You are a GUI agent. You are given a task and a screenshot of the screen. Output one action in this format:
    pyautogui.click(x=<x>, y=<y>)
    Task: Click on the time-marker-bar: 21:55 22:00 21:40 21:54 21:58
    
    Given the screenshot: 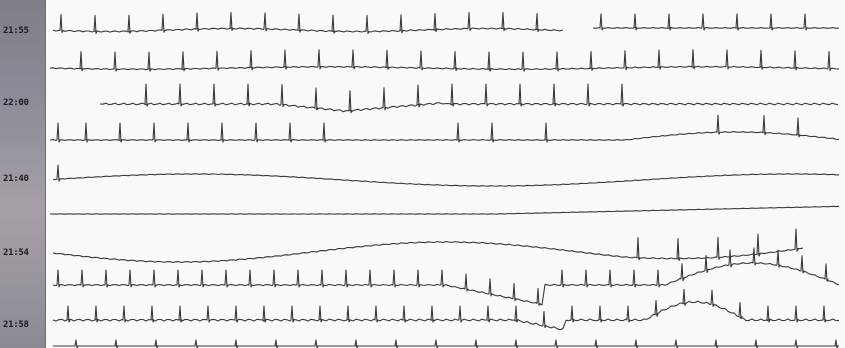 What is the action you would take?
    pyautogui.click(x=23, y=174)
    